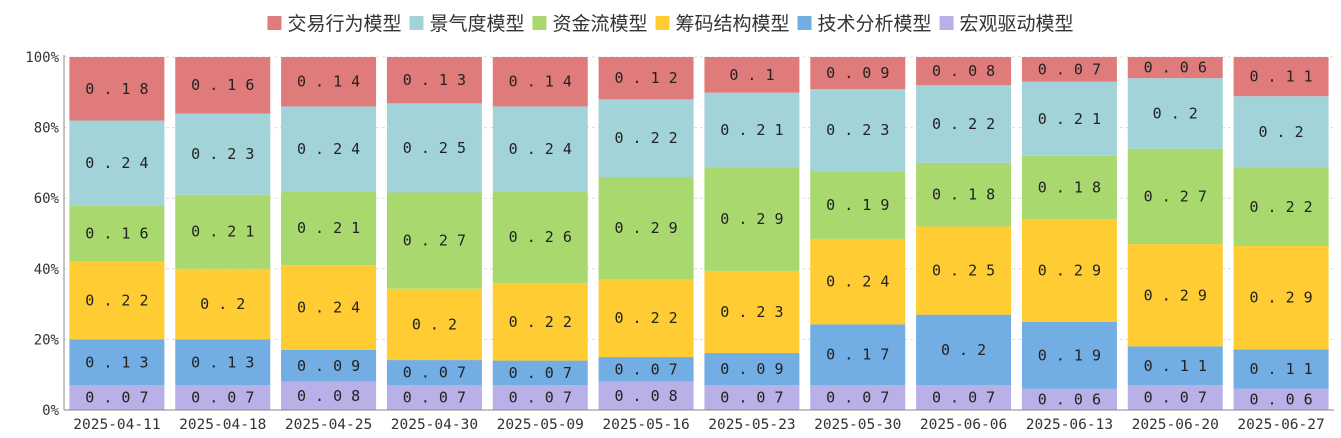 The height and width of the screenshot is (438, 1341). Describe the element at coordinates (47, 340) in the screenshot. I see `y-tick-label: 20%` at that location.